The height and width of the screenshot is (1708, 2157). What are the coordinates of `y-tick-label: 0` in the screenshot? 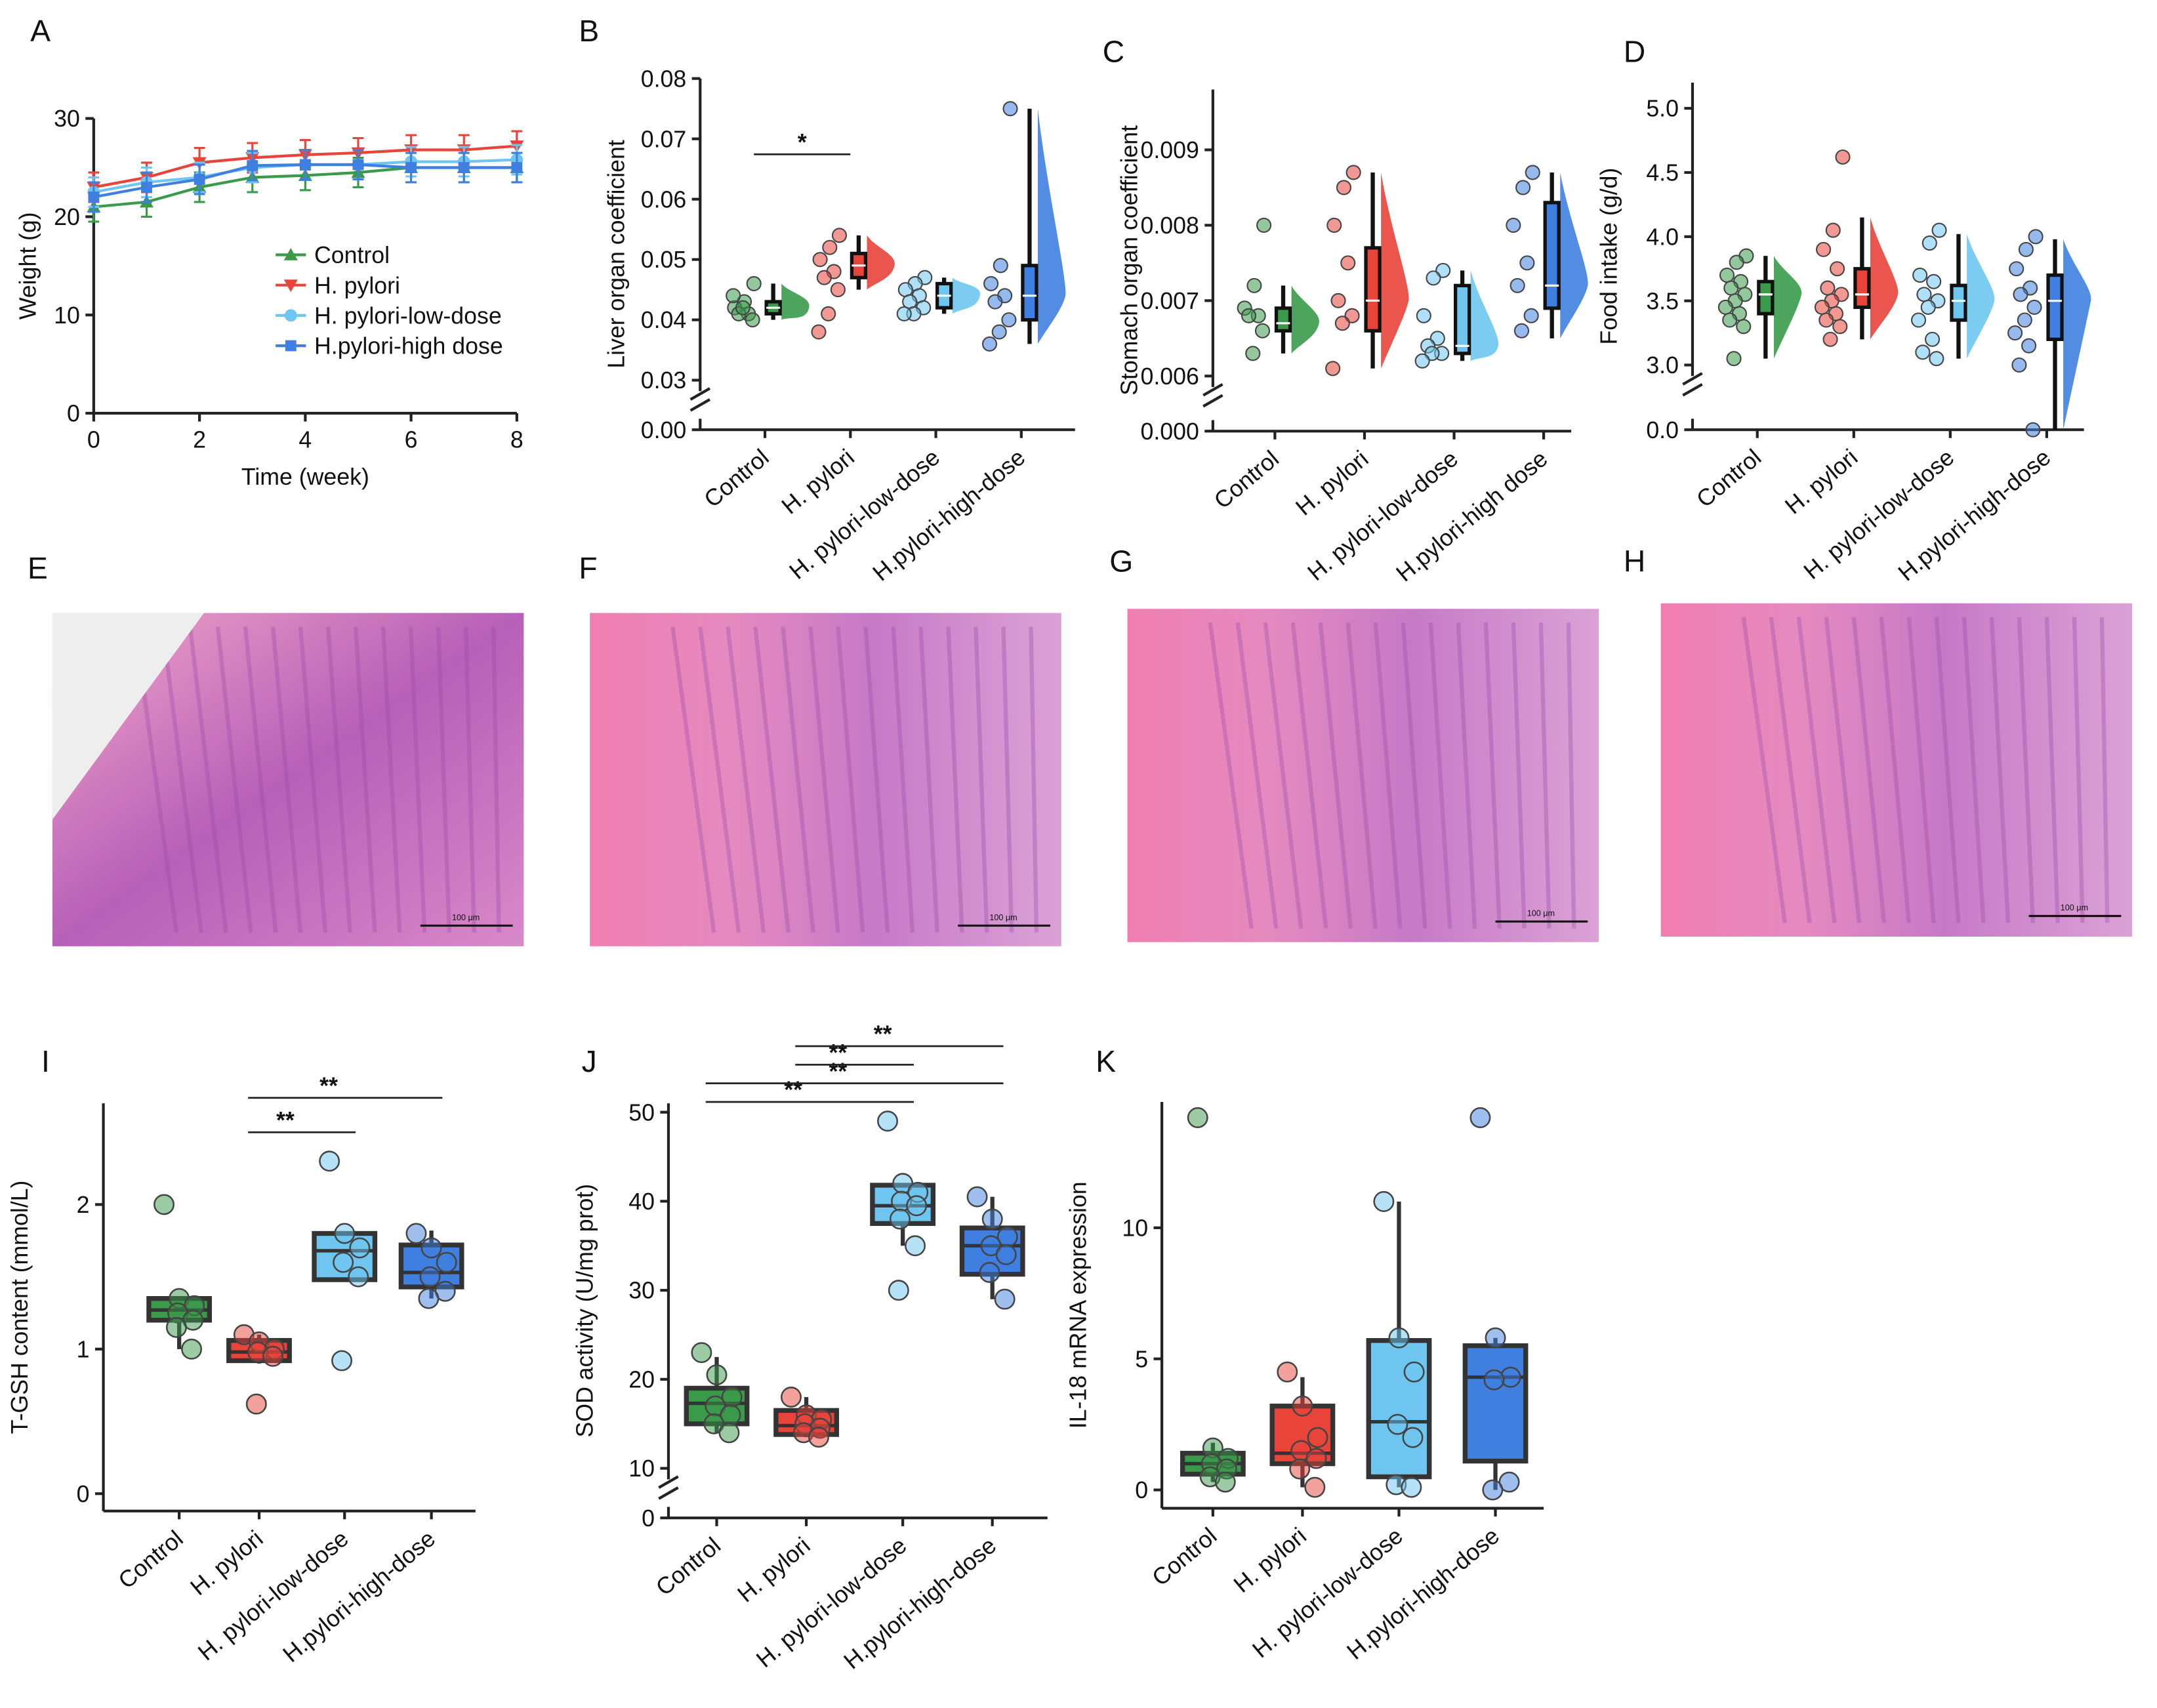 It's located at (1141, 1490).